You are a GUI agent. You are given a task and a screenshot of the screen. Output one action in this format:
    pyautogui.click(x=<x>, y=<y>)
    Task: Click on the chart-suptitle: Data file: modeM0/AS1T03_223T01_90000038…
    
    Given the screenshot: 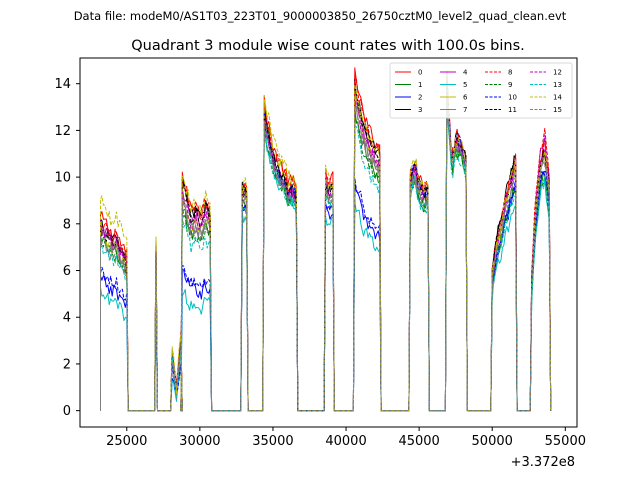 What is the action you would take?
    pyautogui.click(x=320, y=16)
    